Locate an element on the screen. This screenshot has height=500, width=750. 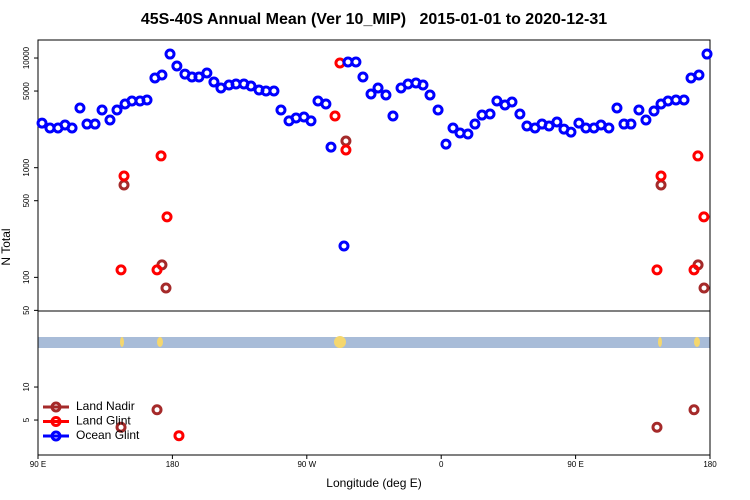
x-axis-label: Longitude (deg E) is located at coordinates (373, 483).